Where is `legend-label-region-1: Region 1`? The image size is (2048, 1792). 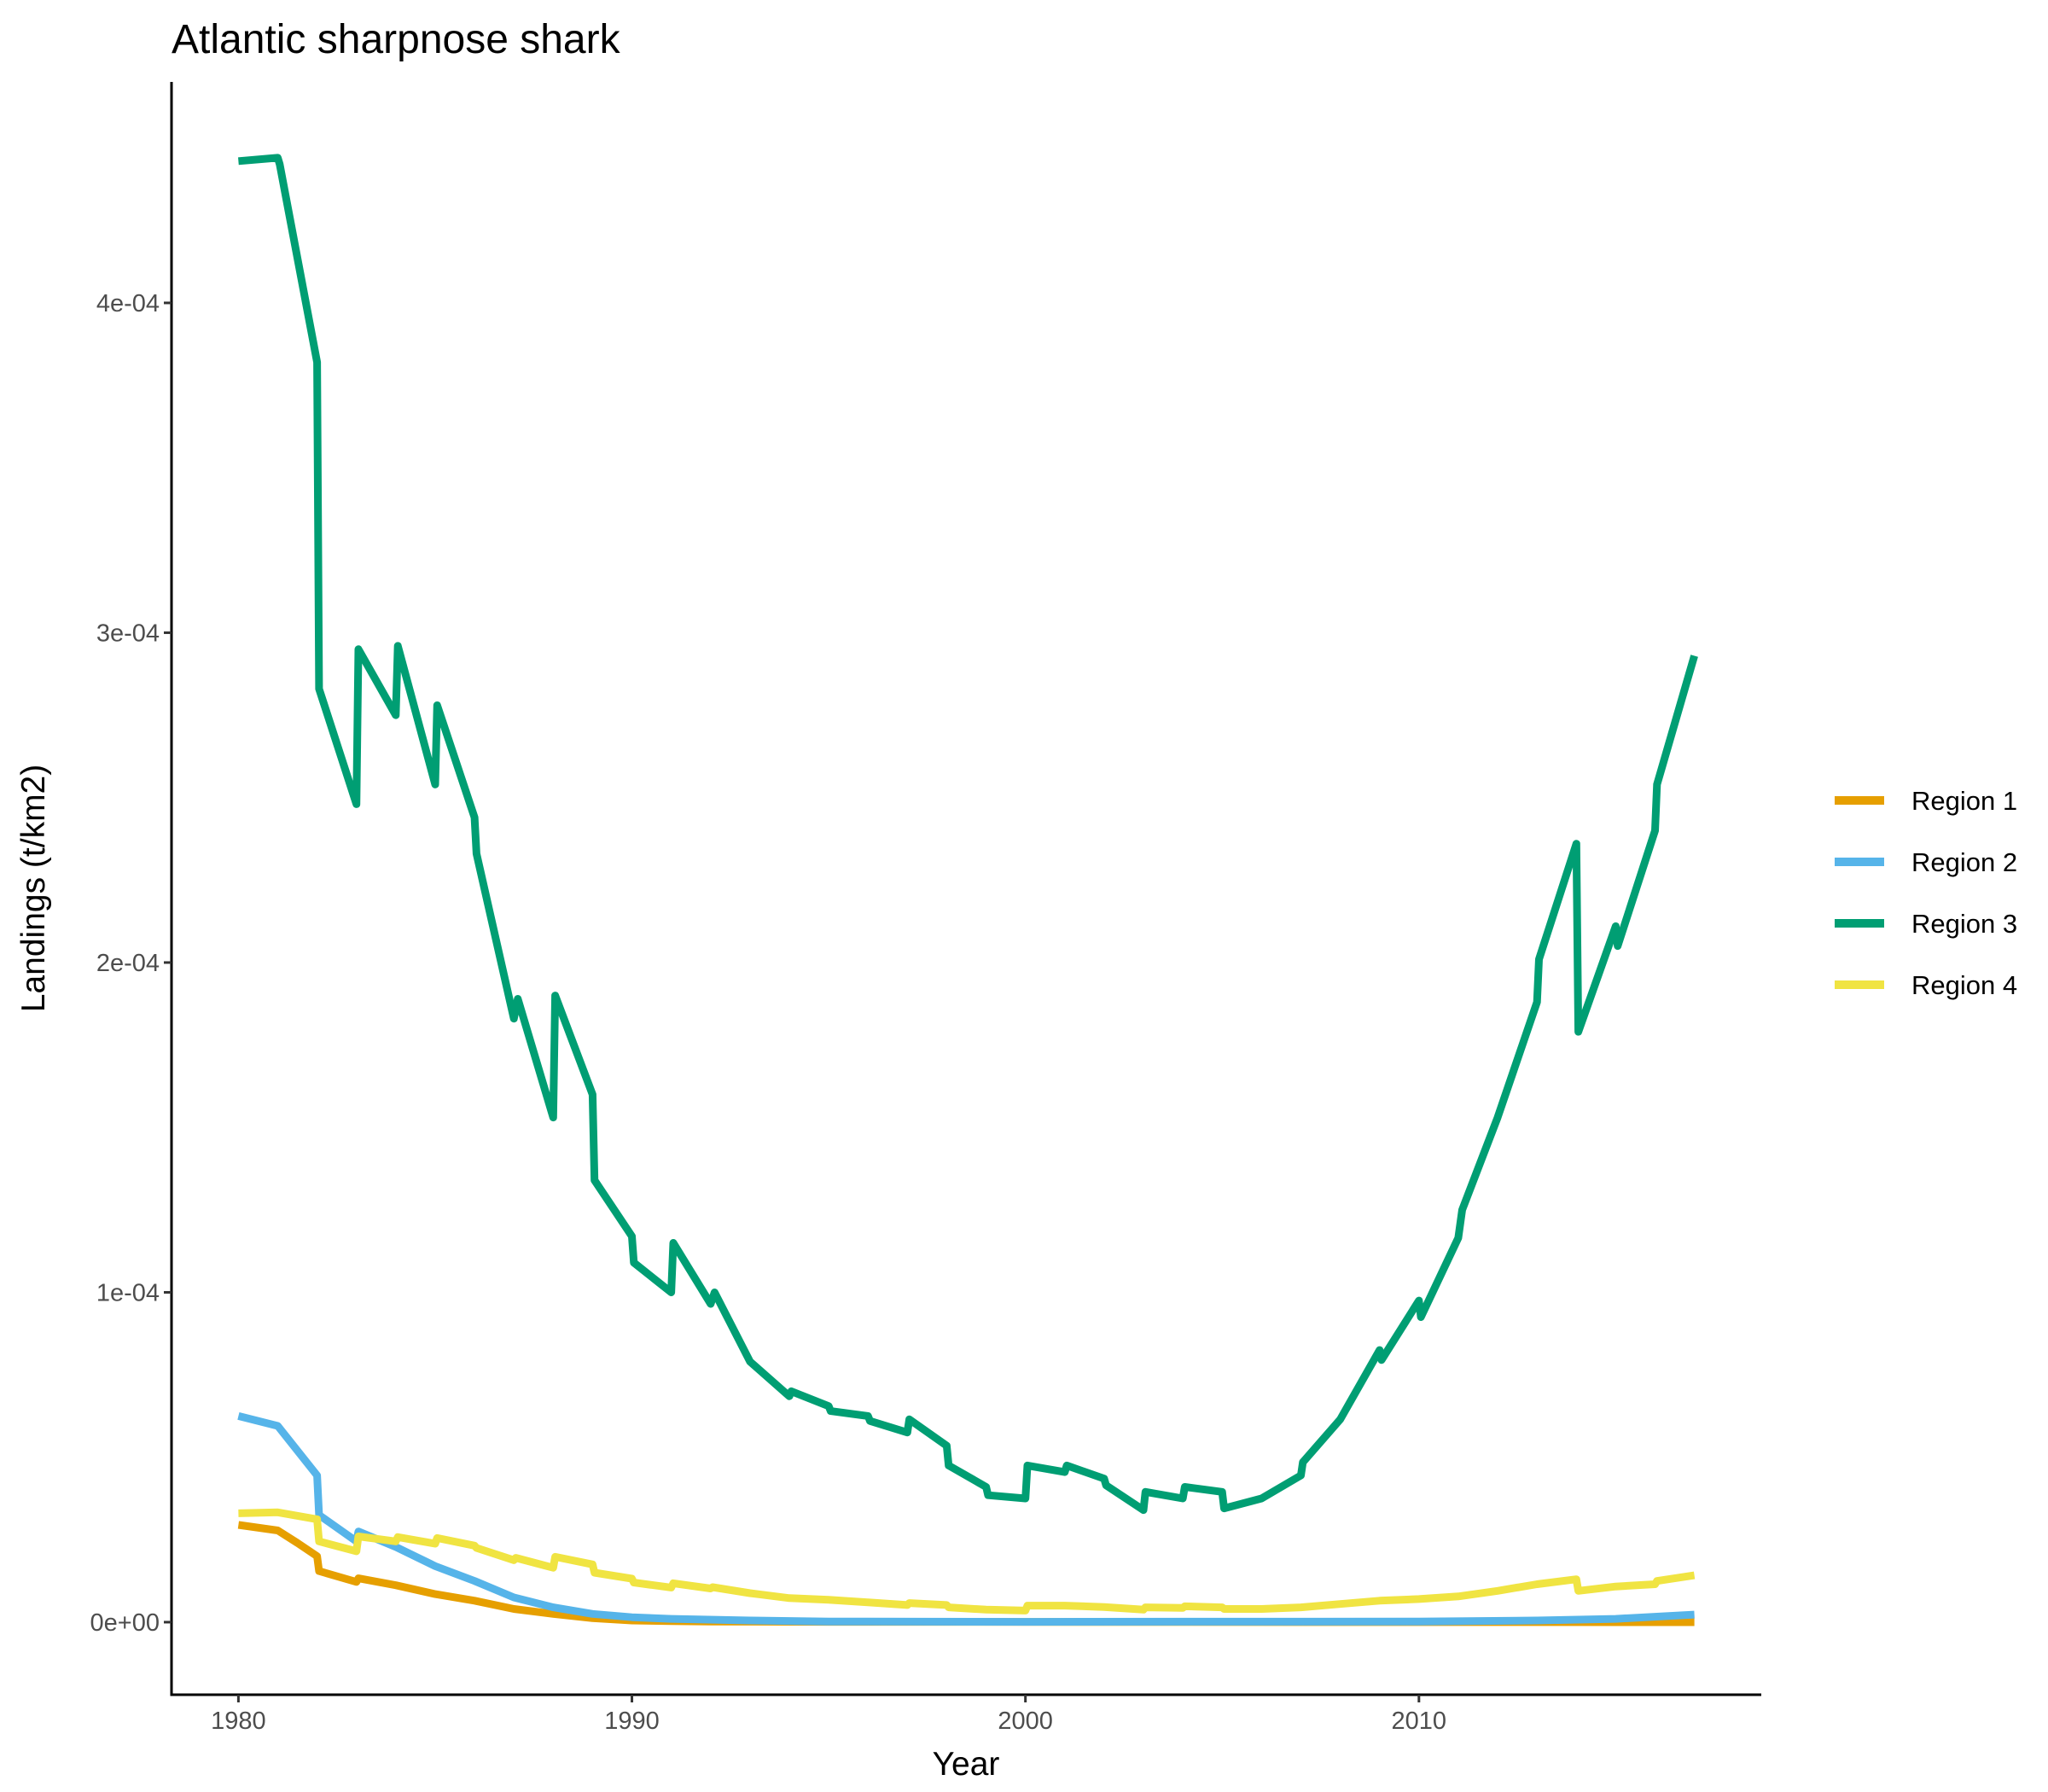
legend-label-region-1: Region 1 is located at coordinates (1964, 801).